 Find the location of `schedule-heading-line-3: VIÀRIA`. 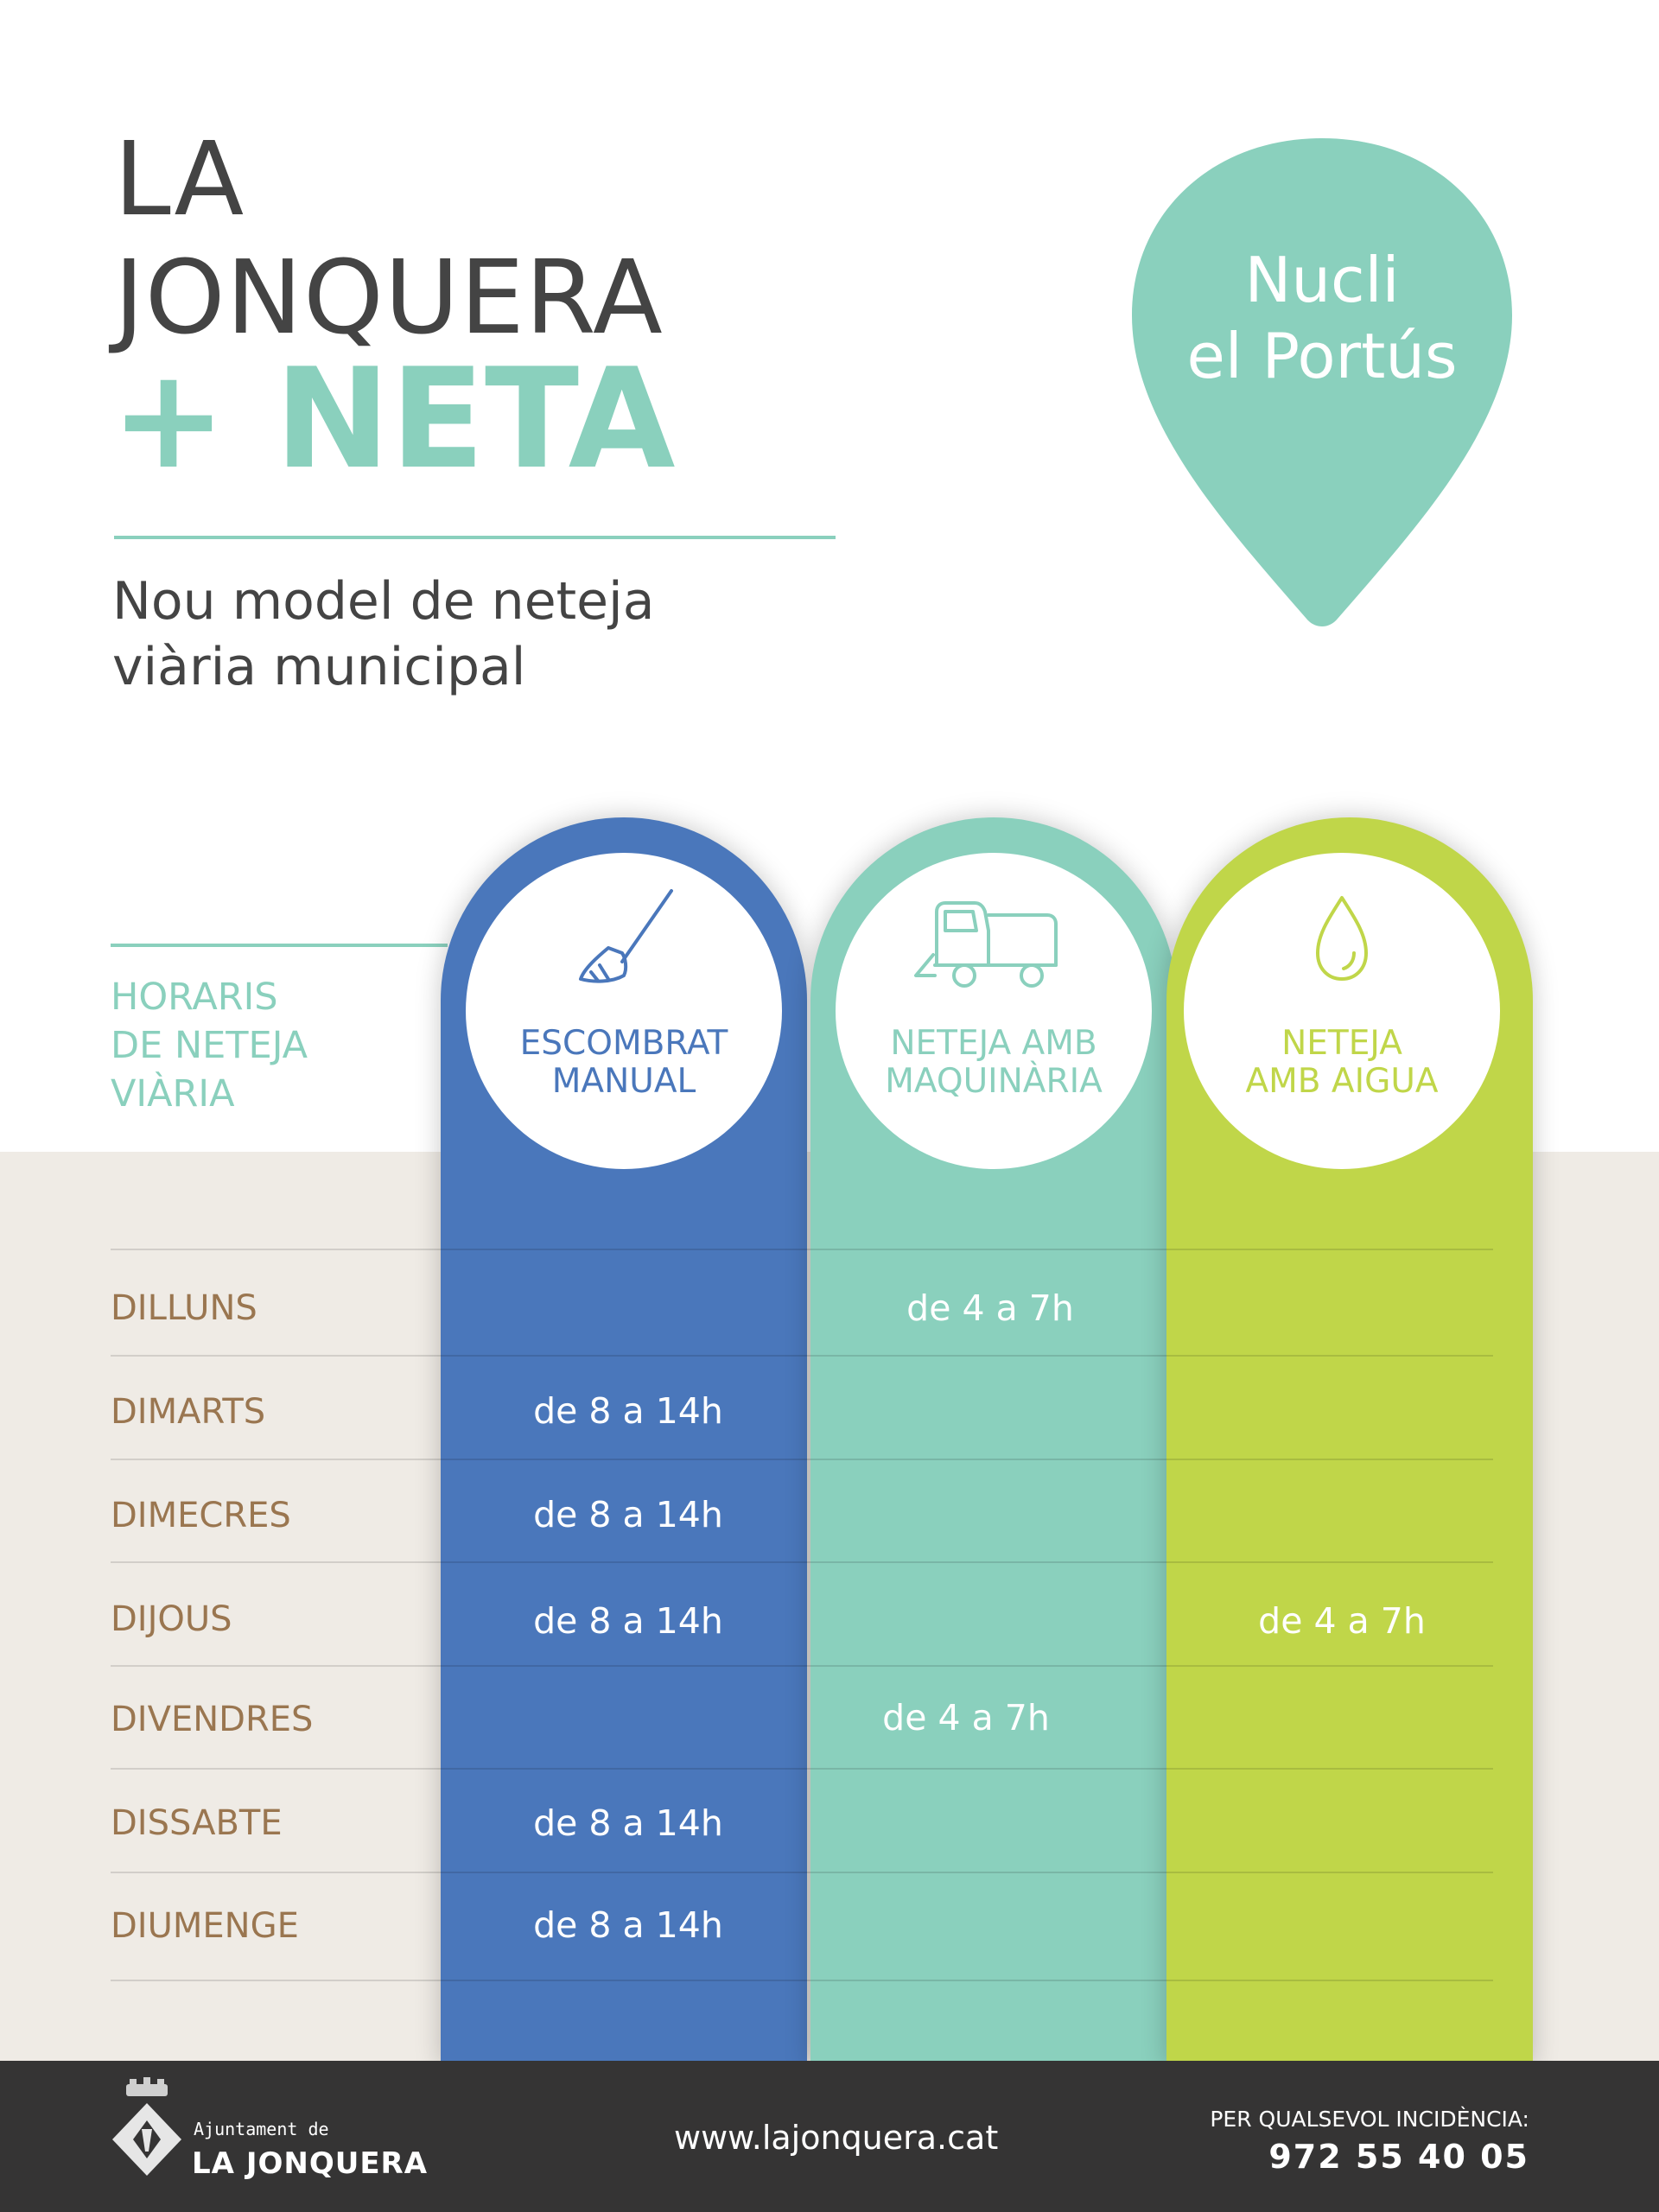

schedule-heading-line-3: VIÀRIA is located at coordinates (173, 1094).